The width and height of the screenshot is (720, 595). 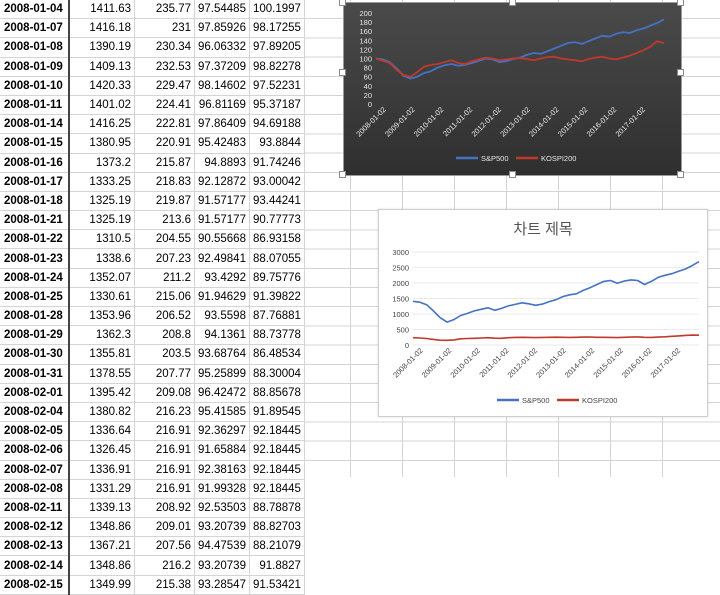 What do you see at coordinates (164, 124) in the screenshot?
I see `cell-kospi200: 222.81` at bounding box center [164, 124].